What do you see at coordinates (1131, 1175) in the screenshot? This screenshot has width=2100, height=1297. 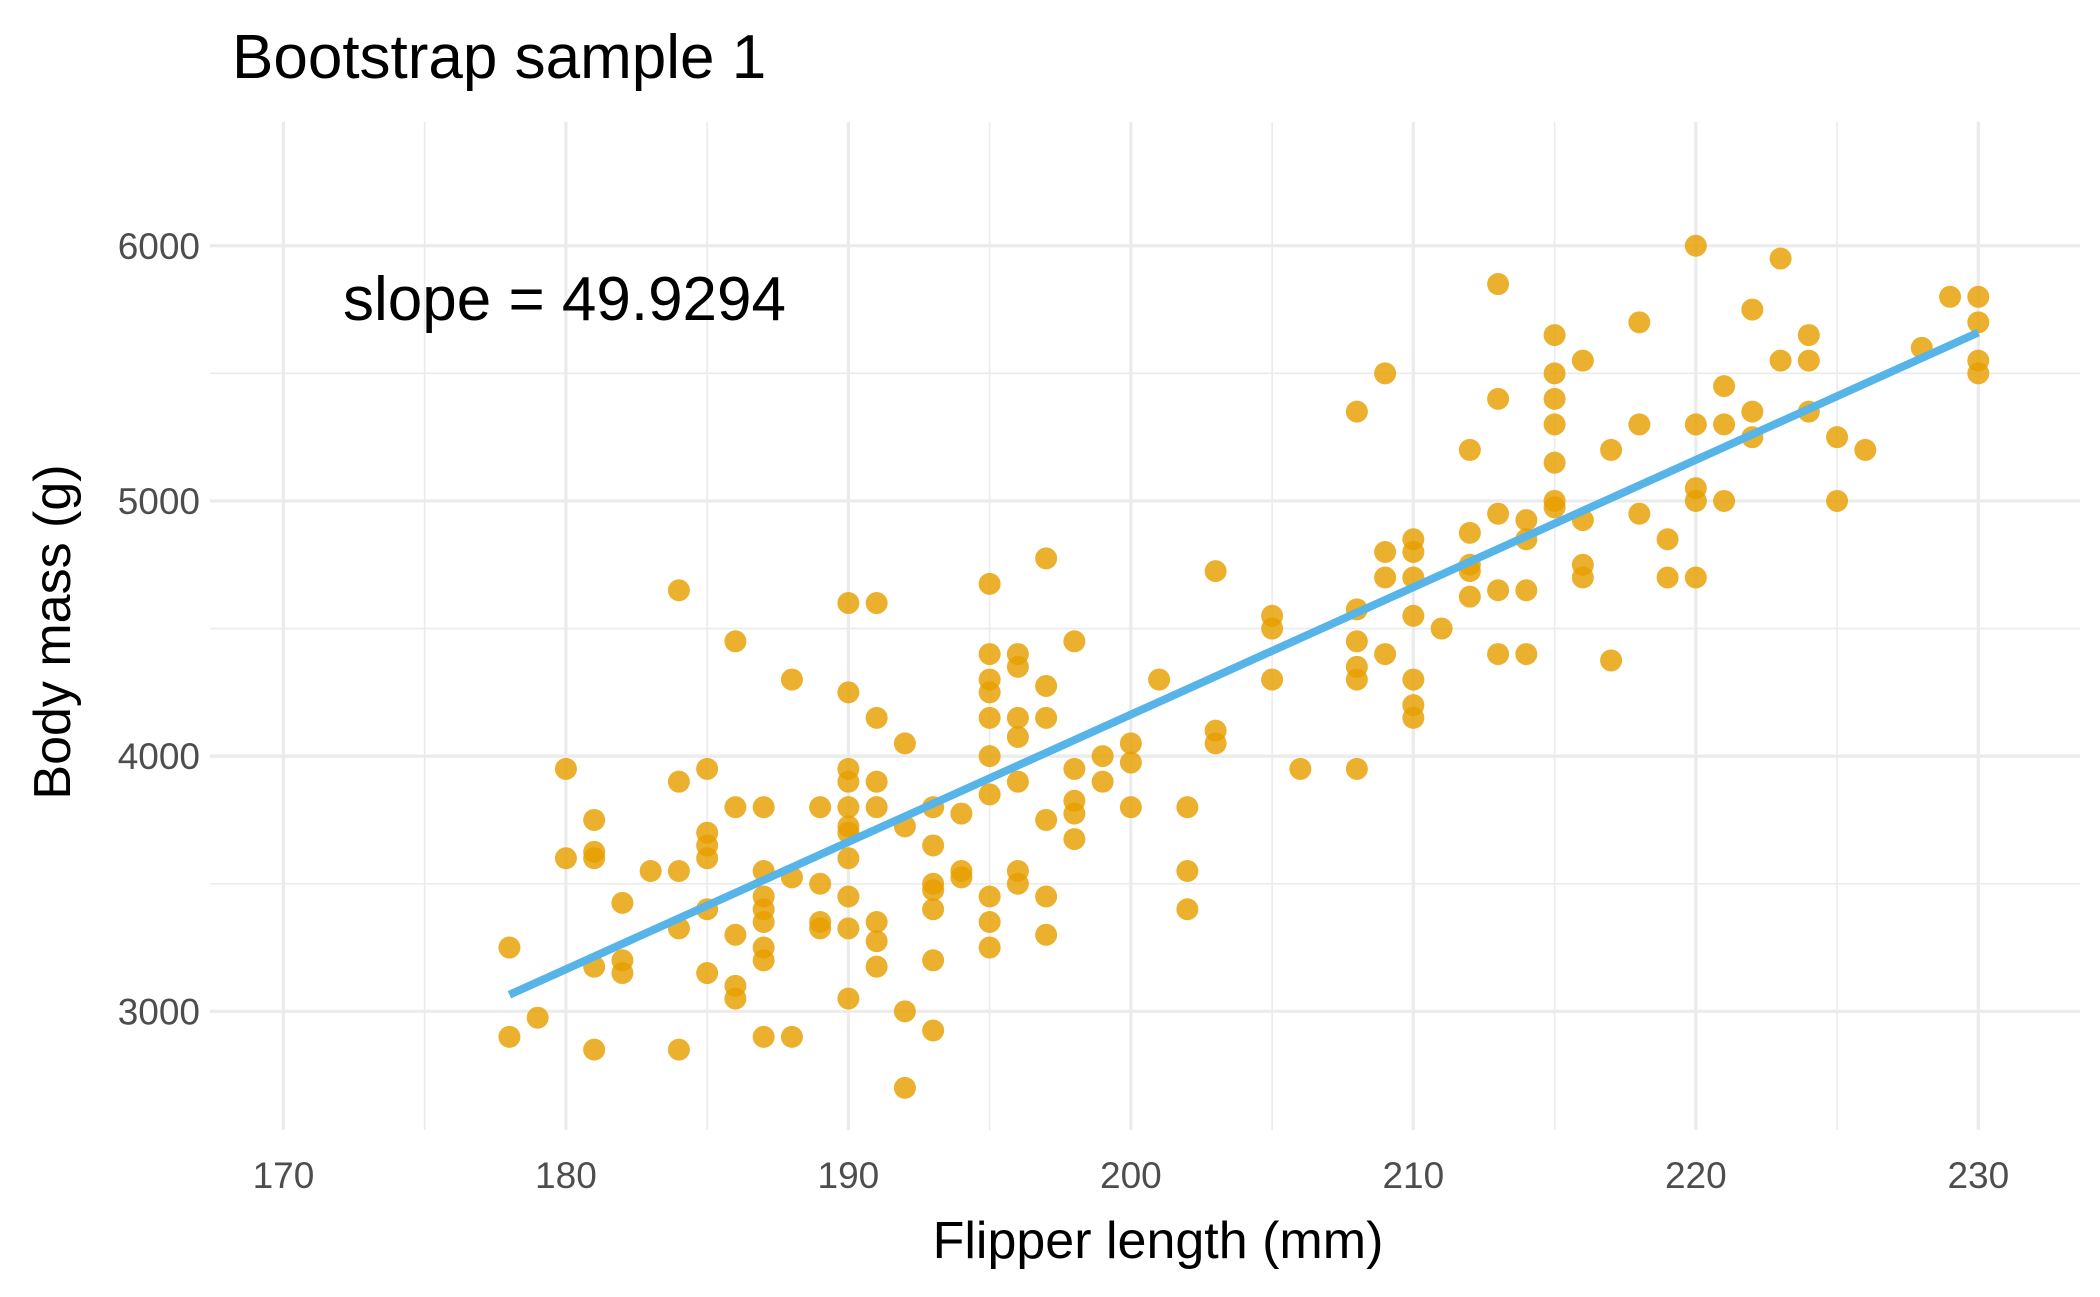 I see `x-tick-label: 200` at bounding box center [1131, 1175].